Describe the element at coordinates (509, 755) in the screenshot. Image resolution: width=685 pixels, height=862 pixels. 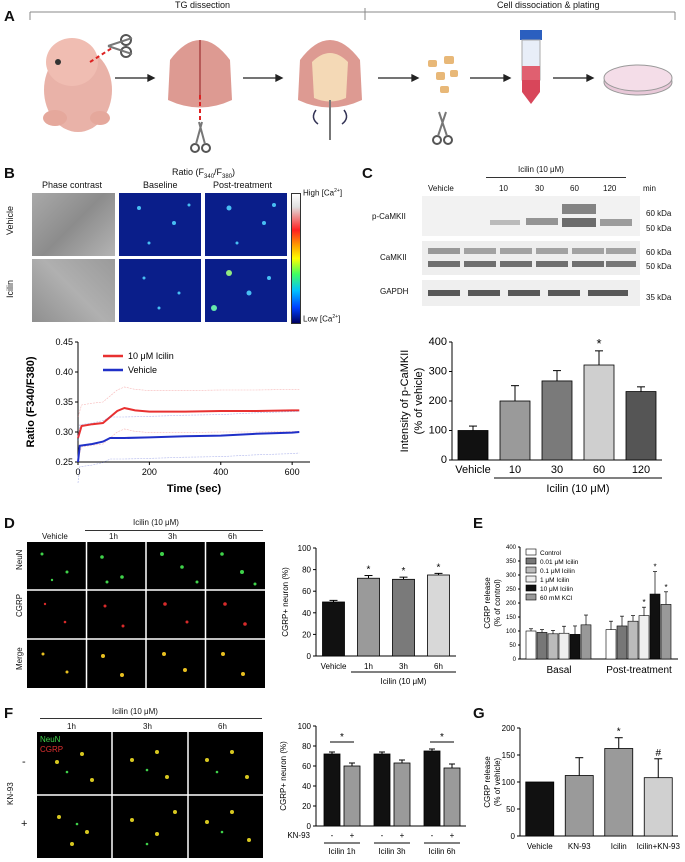
I see `y-tick-label: 150` at that location.